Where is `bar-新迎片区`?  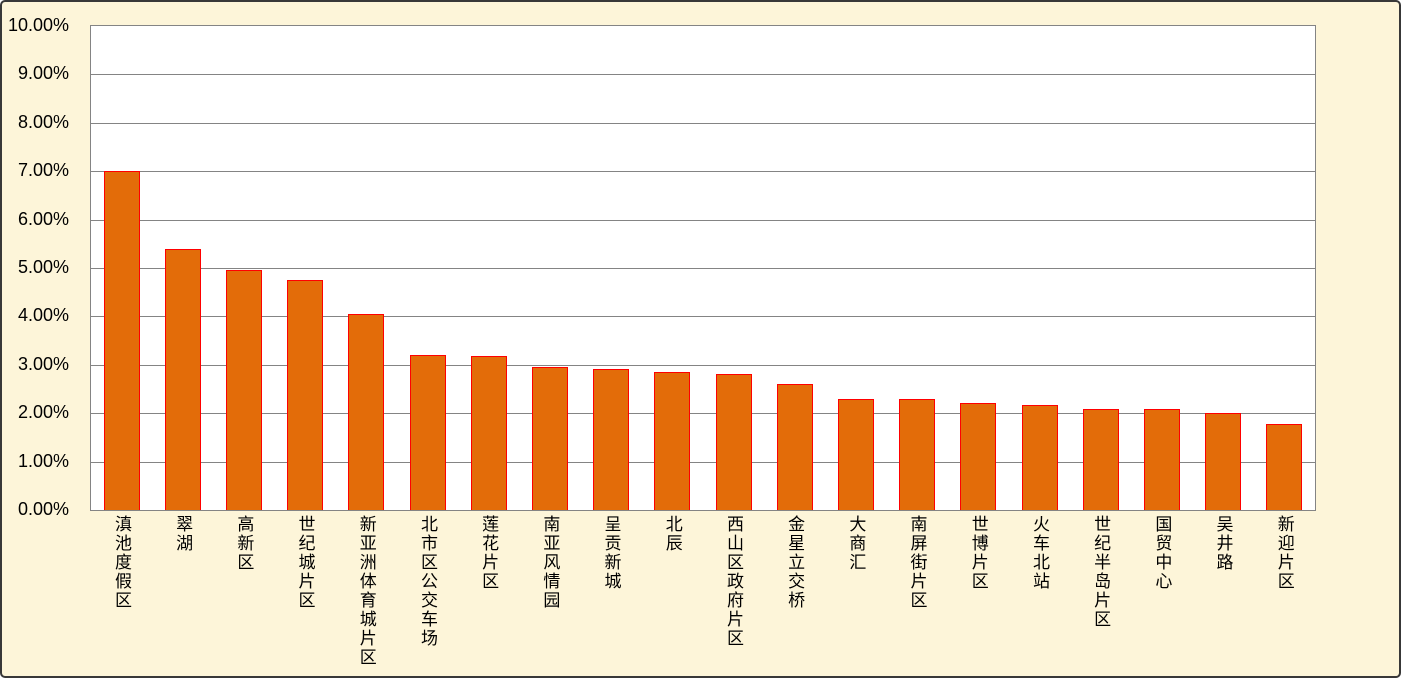 bar-新迎片区 is located at coordinates (1284, 467).